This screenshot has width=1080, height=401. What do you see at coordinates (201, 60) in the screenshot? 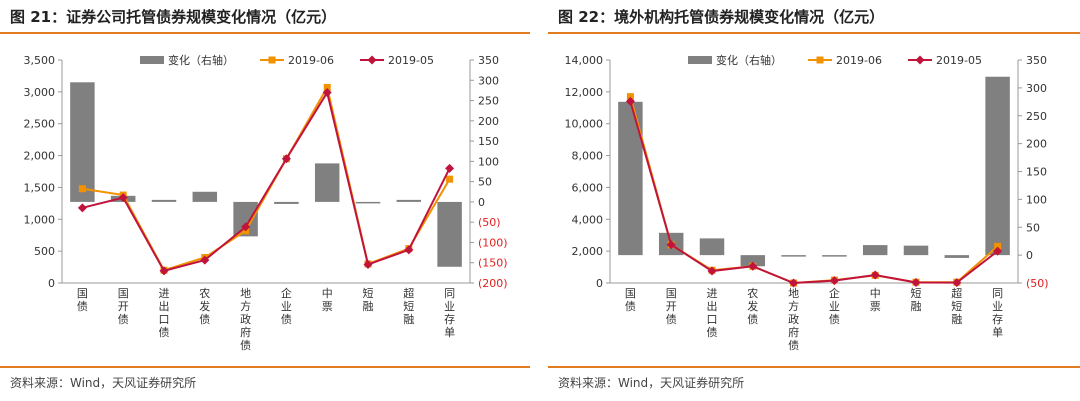
I see `legend-label: 变化（右轴）` at bounding box center [201, 60].